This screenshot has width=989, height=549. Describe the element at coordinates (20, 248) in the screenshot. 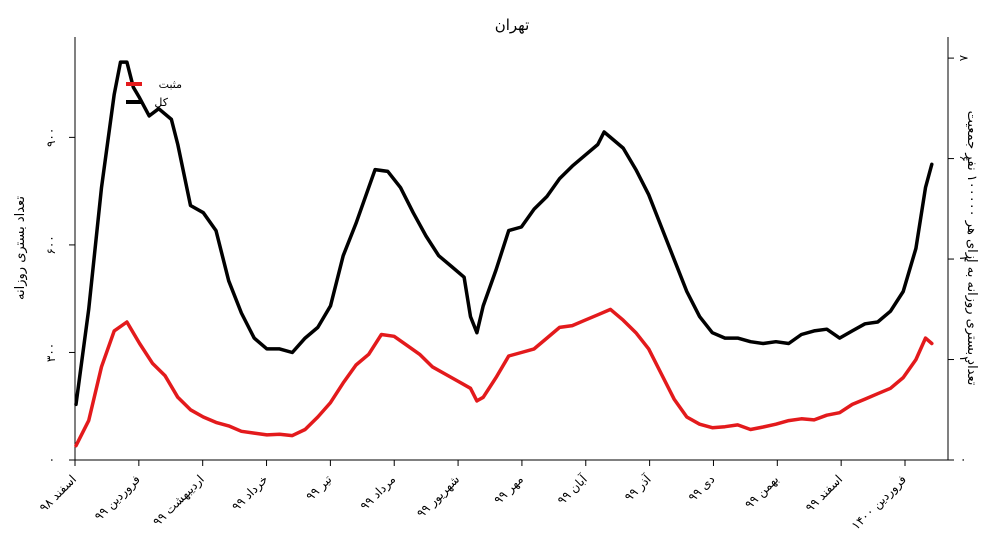

I see `y-left-axis-title: تعداد بستری روزانه` at that location.